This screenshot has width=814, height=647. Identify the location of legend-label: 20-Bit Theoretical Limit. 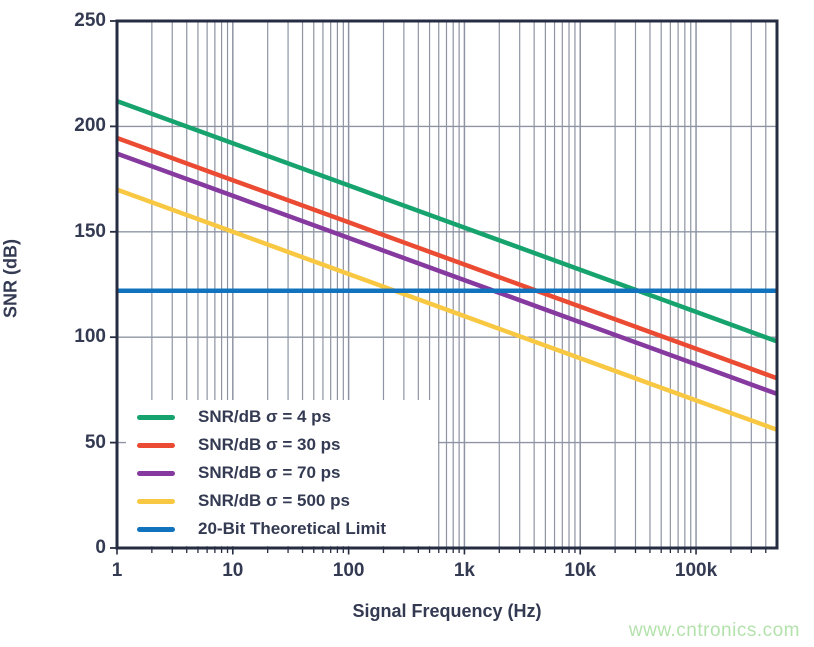
(292, 528).